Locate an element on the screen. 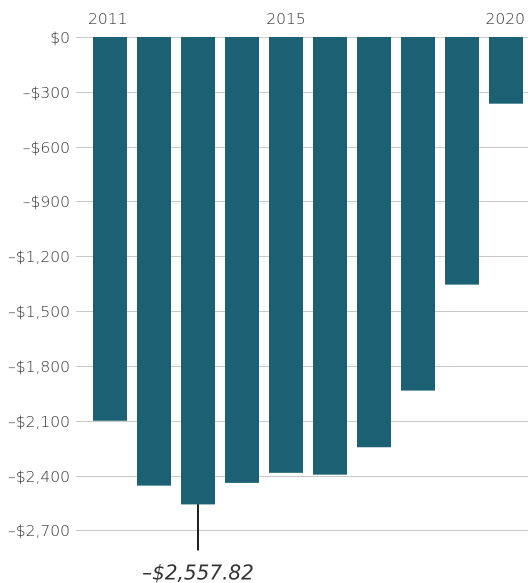  bar-2018 is located at coordinates (418, 214).